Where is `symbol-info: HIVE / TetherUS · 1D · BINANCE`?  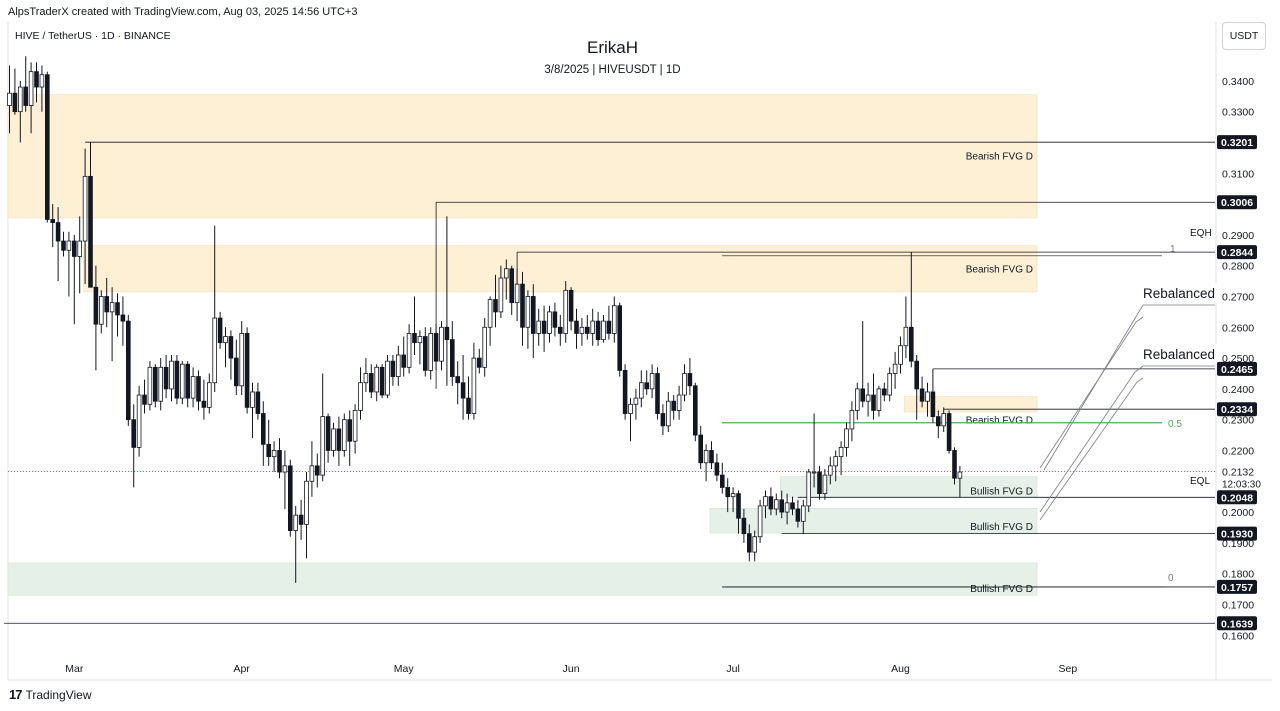
symbol-info: HIVE / TetherUS · 1D · BINANCE is located at coordinates (93, 36).